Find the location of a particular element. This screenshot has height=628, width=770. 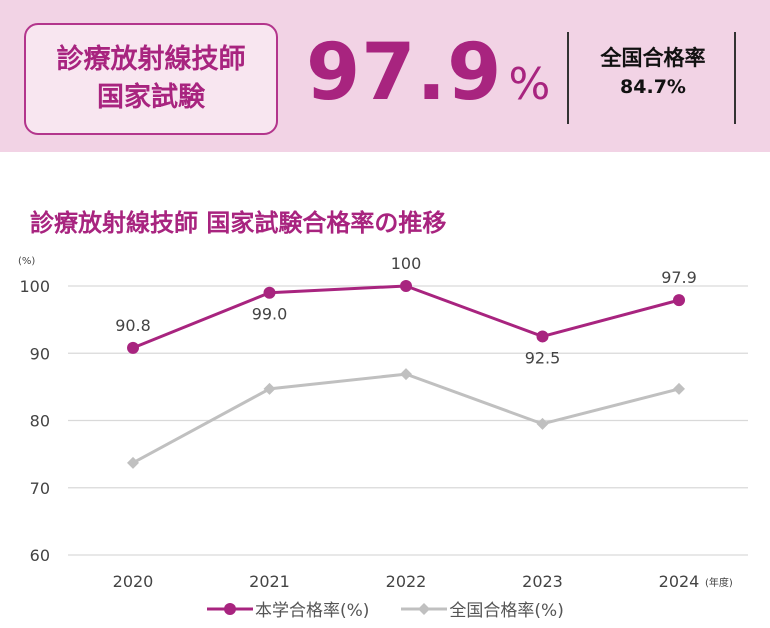

y-tick-label: 70 is located at coordinates (40, 488).